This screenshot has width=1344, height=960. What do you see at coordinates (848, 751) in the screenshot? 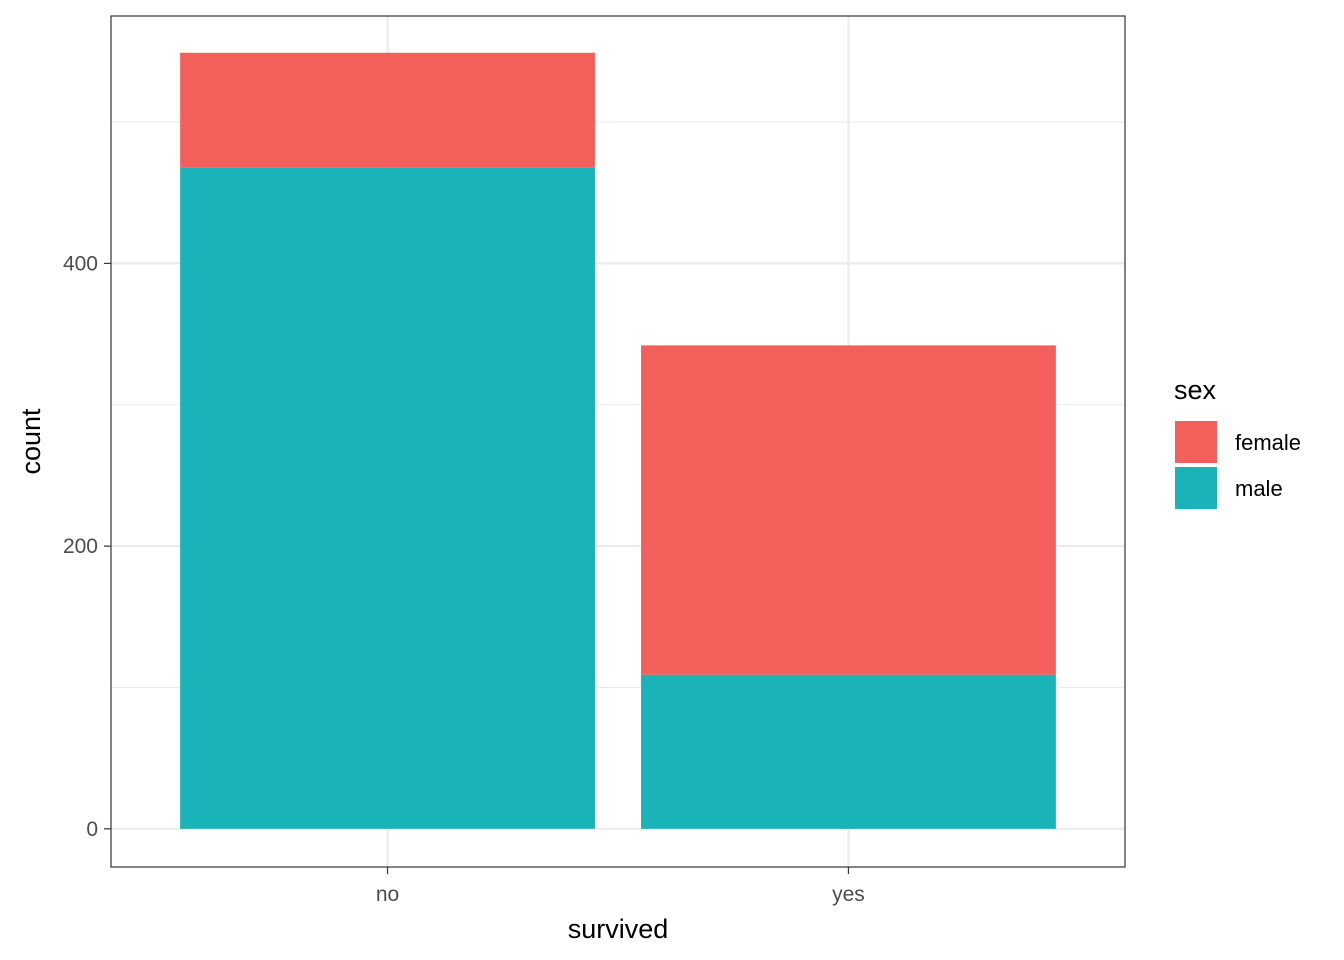
I see `bar-yes-male` at bounding box center [848, 751].